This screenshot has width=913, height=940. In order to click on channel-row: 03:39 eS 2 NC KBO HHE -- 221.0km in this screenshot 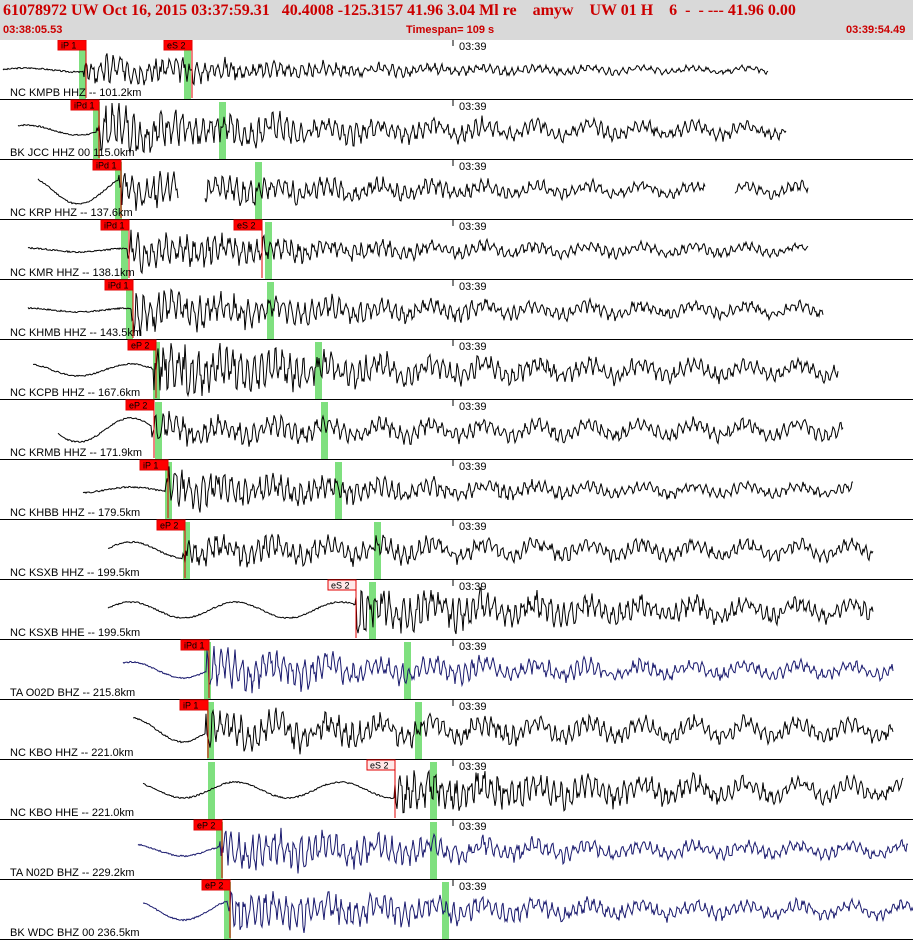, I will do `click(456, 789)`.